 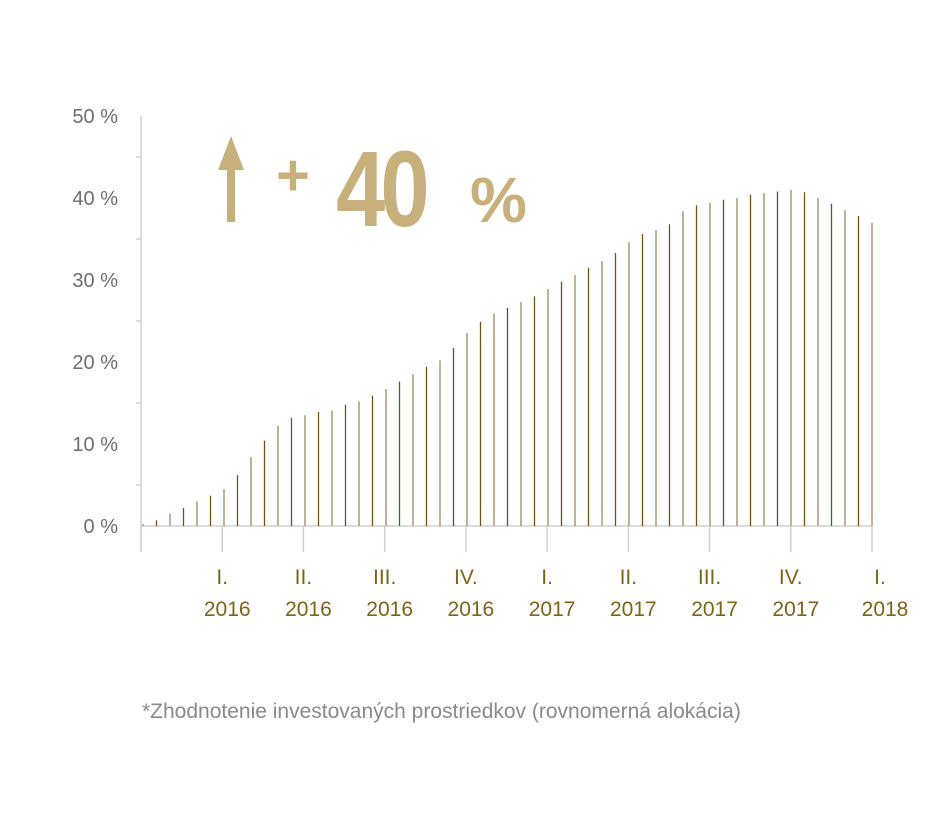 What do you see at coordinates (381, 189) in the screenshot?
I see `headline-value: 40` at bounding box center [381, 189].